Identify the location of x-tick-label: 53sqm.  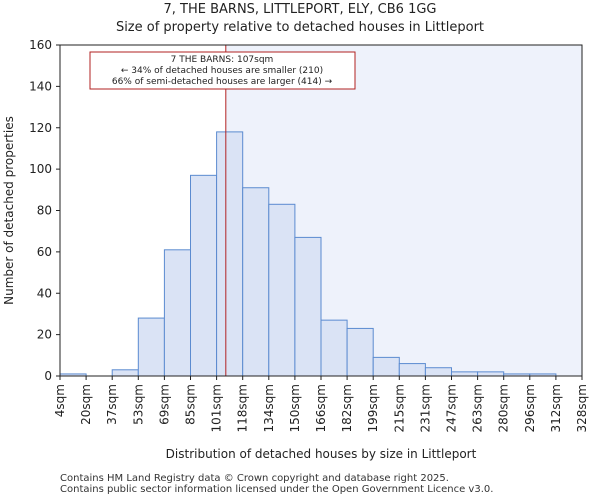
(138, 404).